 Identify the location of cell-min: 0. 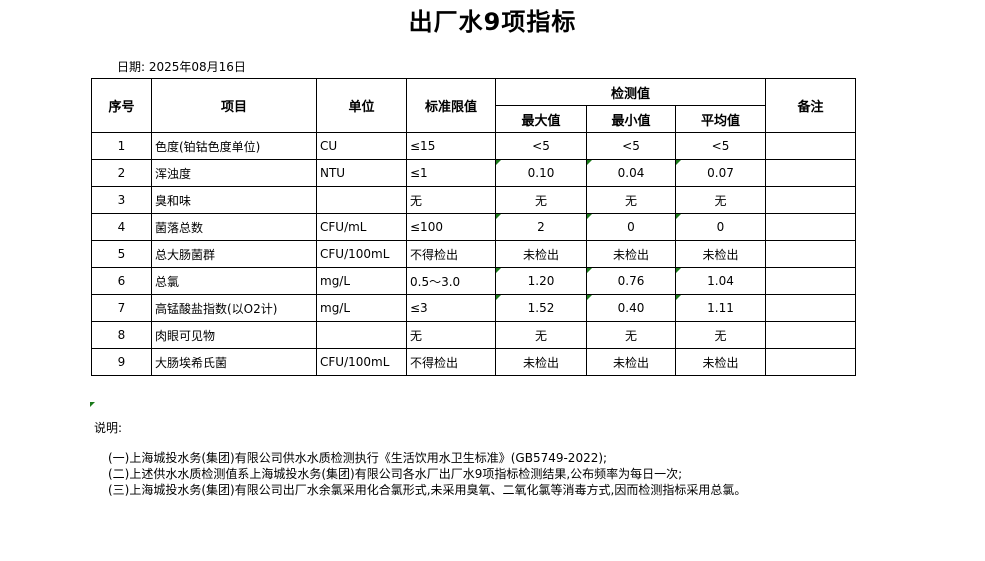
(631, 227).